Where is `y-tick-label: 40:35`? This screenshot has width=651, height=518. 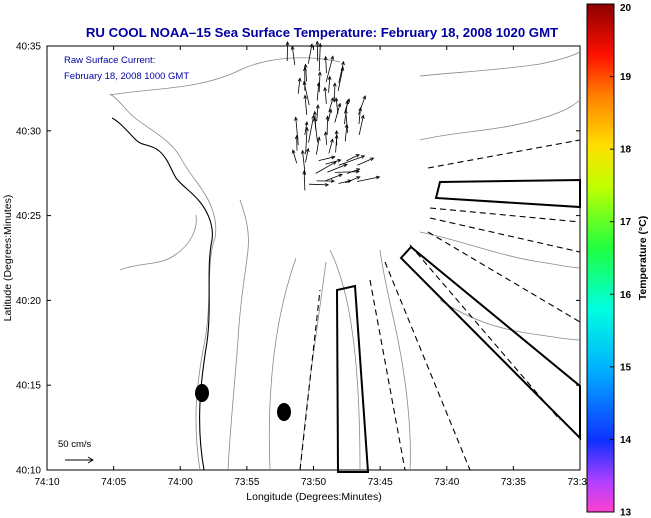
y-tick-label: 40:35 is located at coordinates (28, 47).